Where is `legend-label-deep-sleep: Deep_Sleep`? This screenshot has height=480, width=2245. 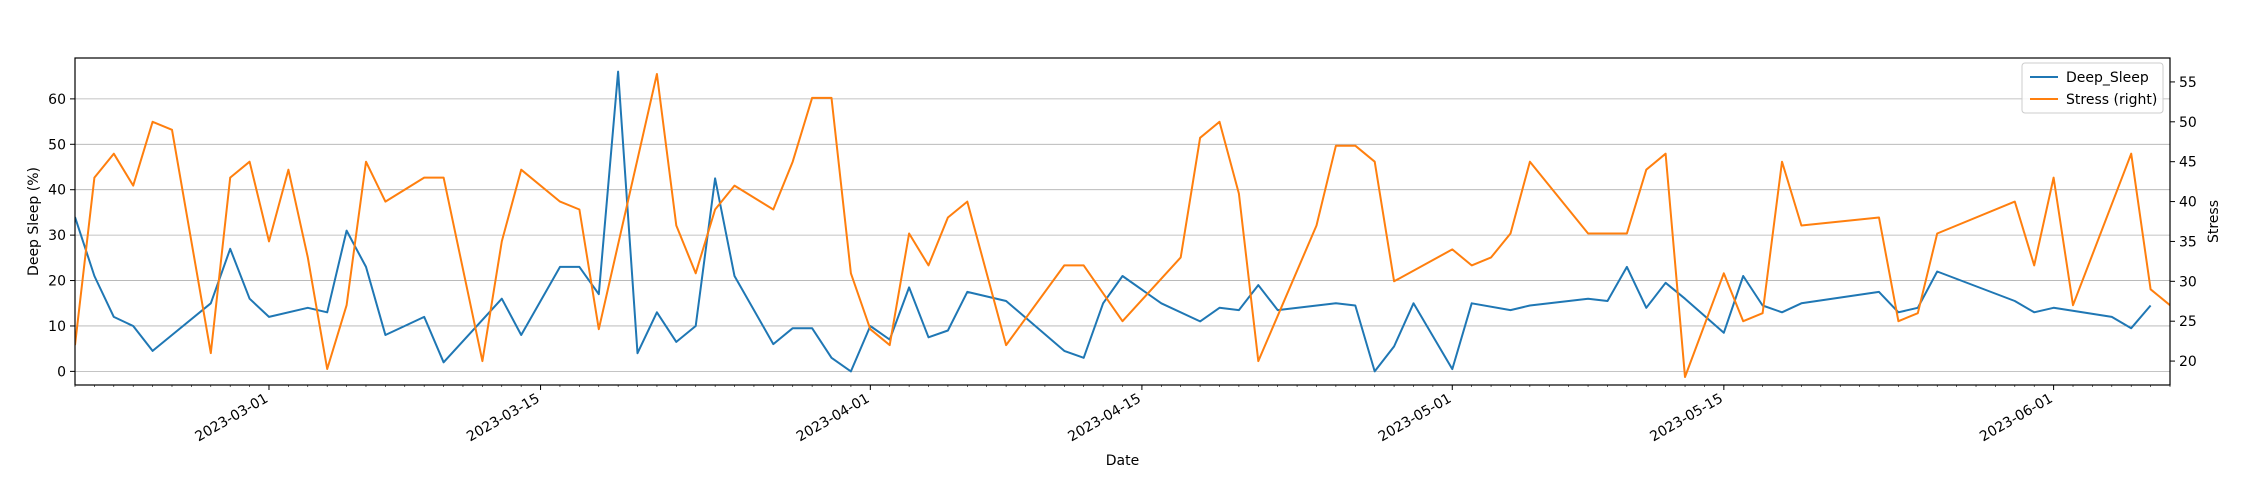 legend-label-deep-sleep: Deep_Sleep is located at coordinates (2107, 78).